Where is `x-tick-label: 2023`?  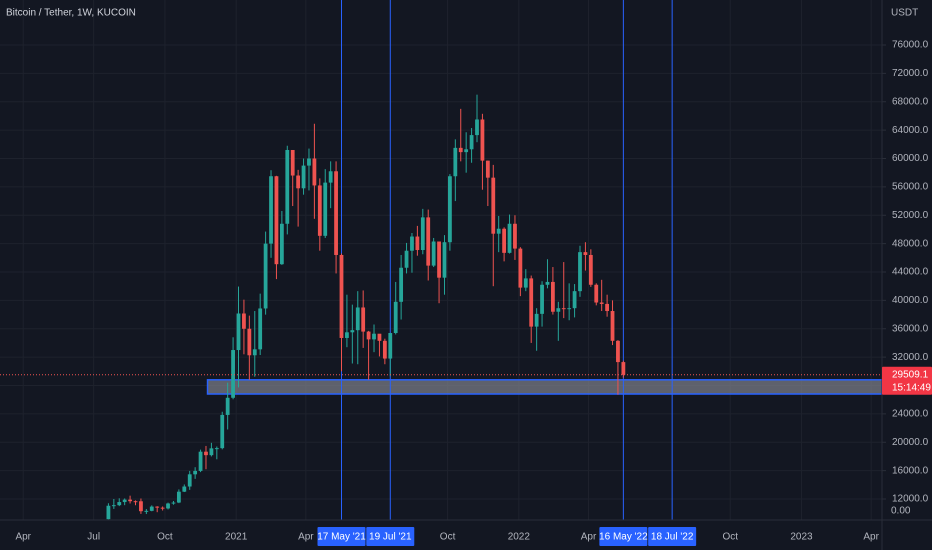 x-tick-label: 2023 is located at coordinates (801, 537).